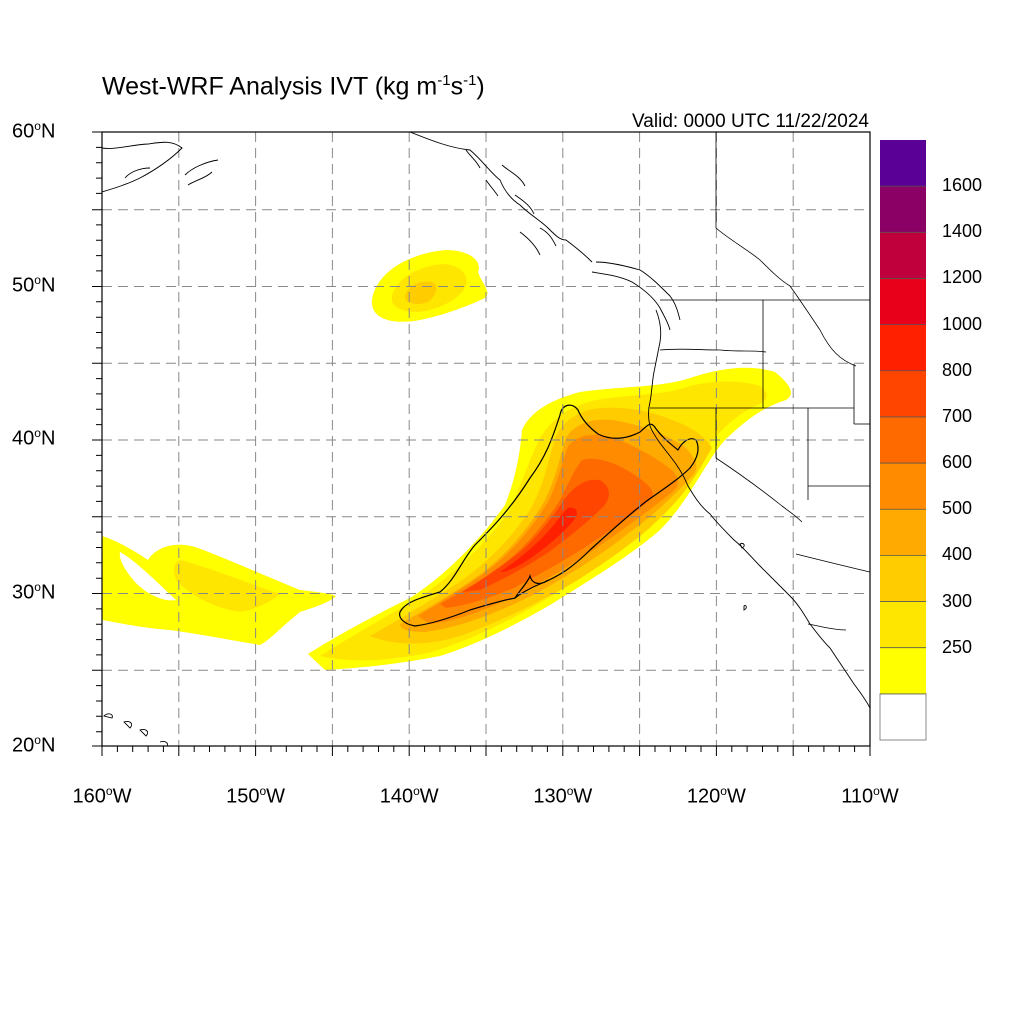 This screenshot has height=1024, width=1024. I want to click on valid-time: Valid: 0000 UTC 11/22/2024, so click(750, 121).